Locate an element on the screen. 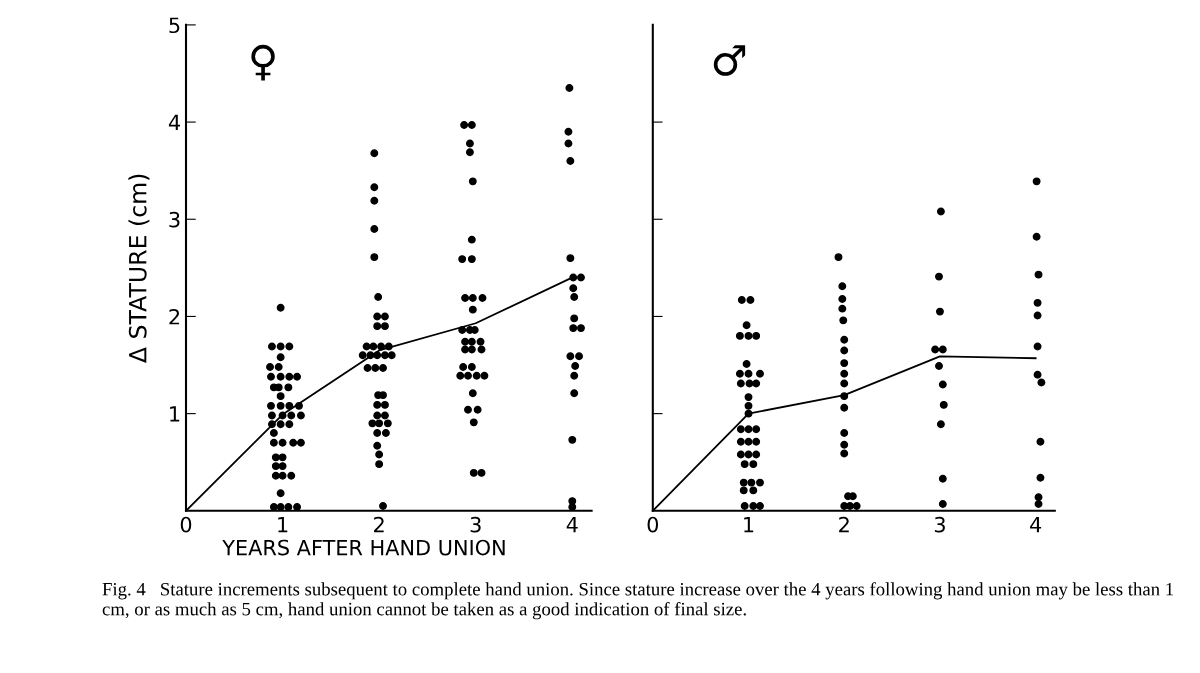  y-axis-title: Δ STATURE (cm) is located at coordinates (139, 268).